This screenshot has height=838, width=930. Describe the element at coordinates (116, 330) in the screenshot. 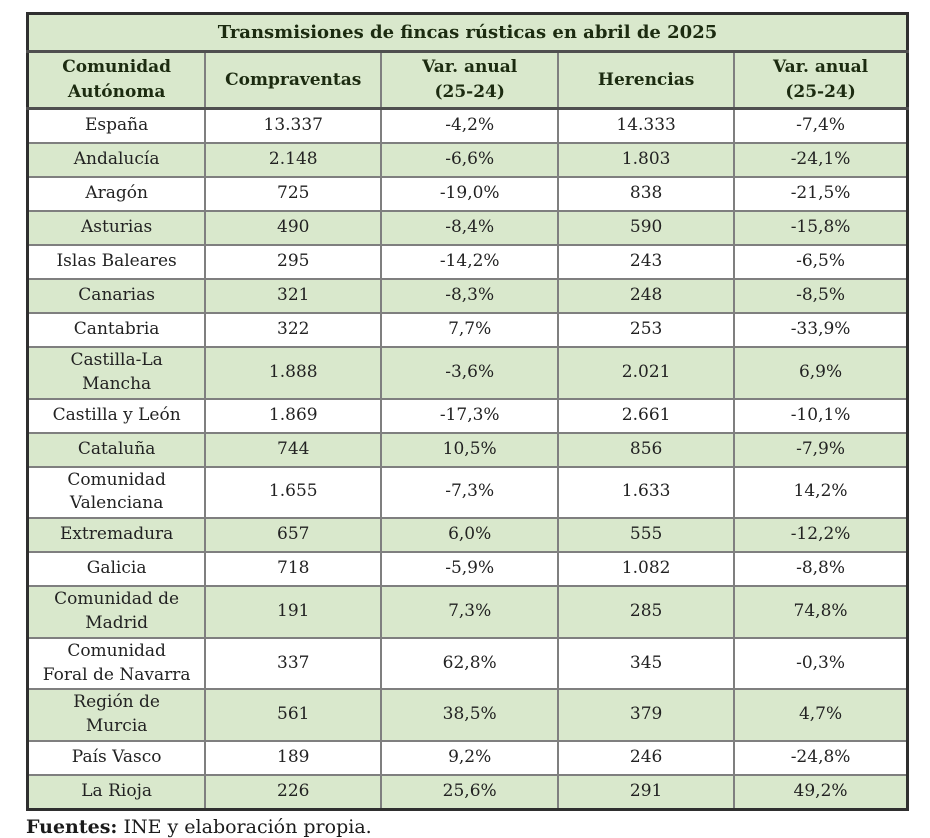

I see `cell-comunidad: Cantabria` at that location.